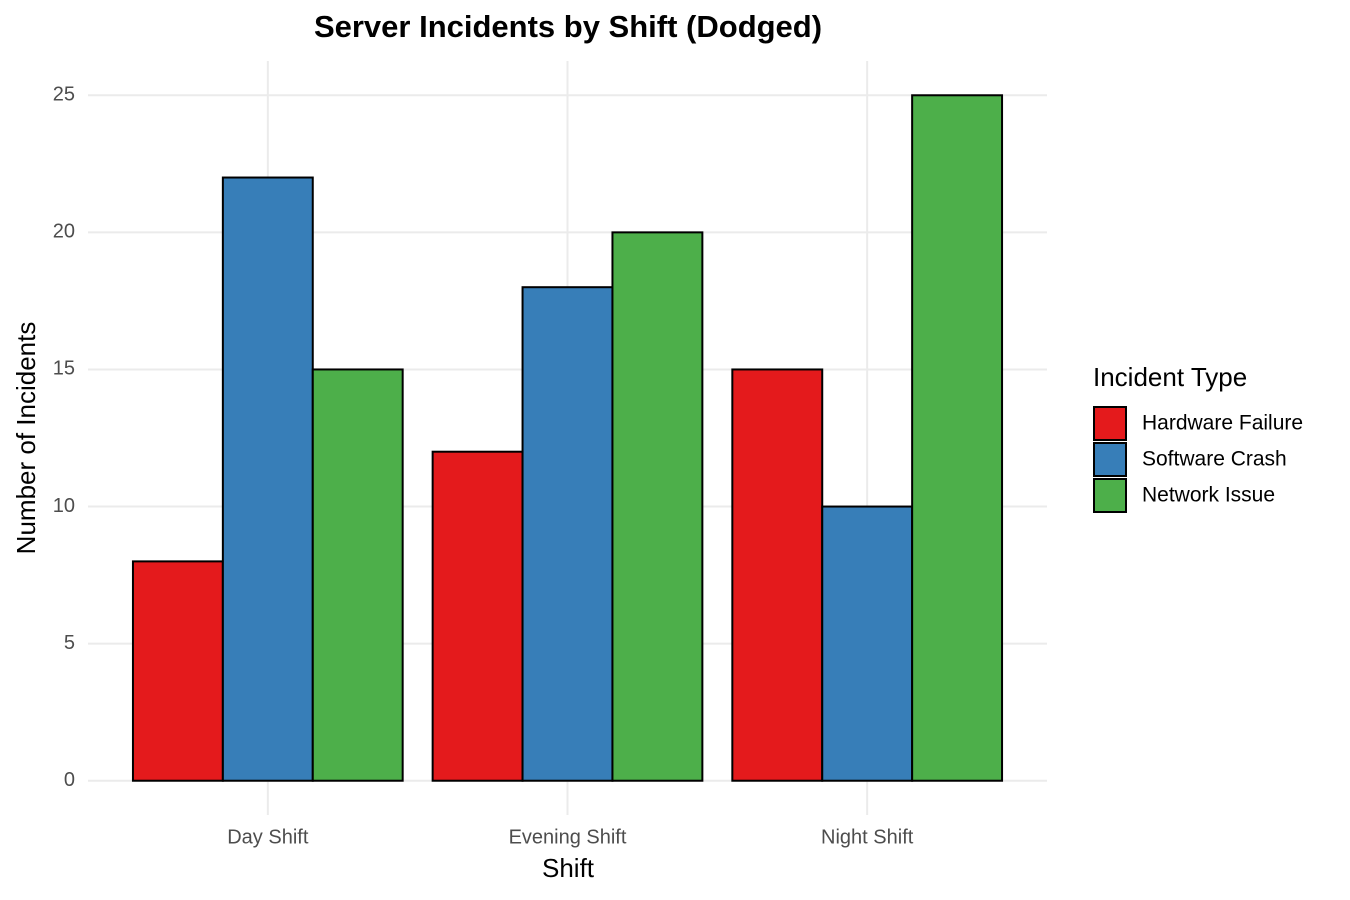 This screenshot has width=1350, height=900. I want to click on y-tick-label: 10, so click(64, 506).